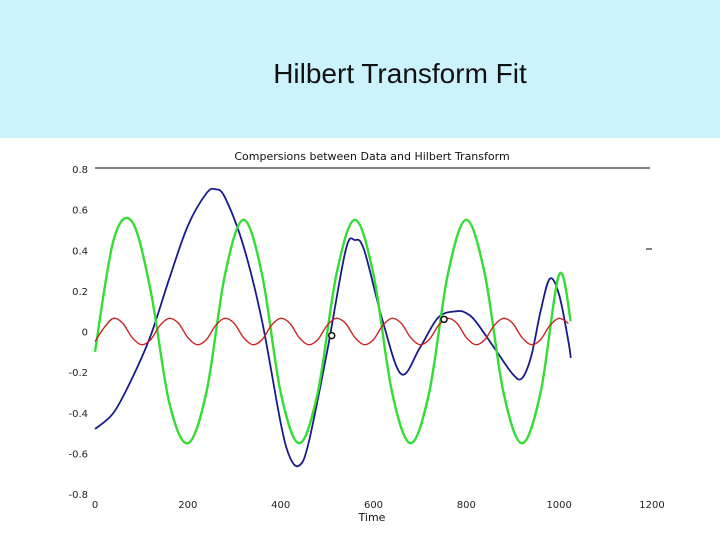 This screenshot has width=720, height=540. I want to click on series-line-residual, so click(331, 331).